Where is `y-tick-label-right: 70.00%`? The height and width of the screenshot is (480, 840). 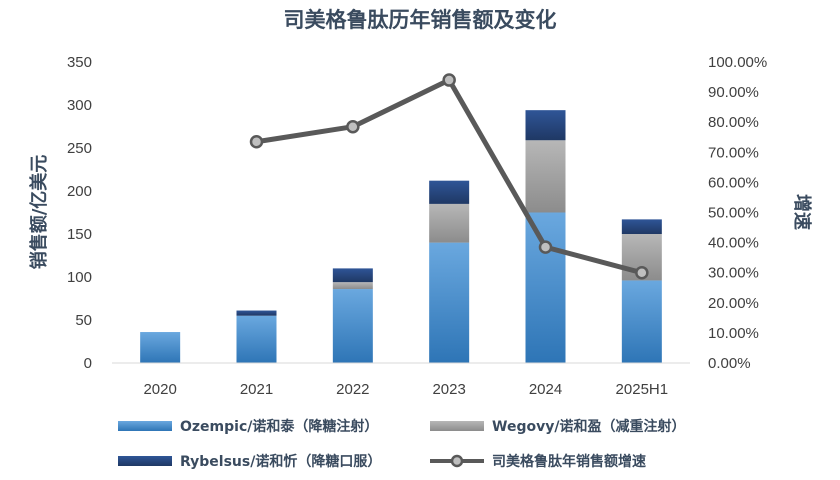 y-tick-label-right: 70.00% is located at coordinates (733, 152).